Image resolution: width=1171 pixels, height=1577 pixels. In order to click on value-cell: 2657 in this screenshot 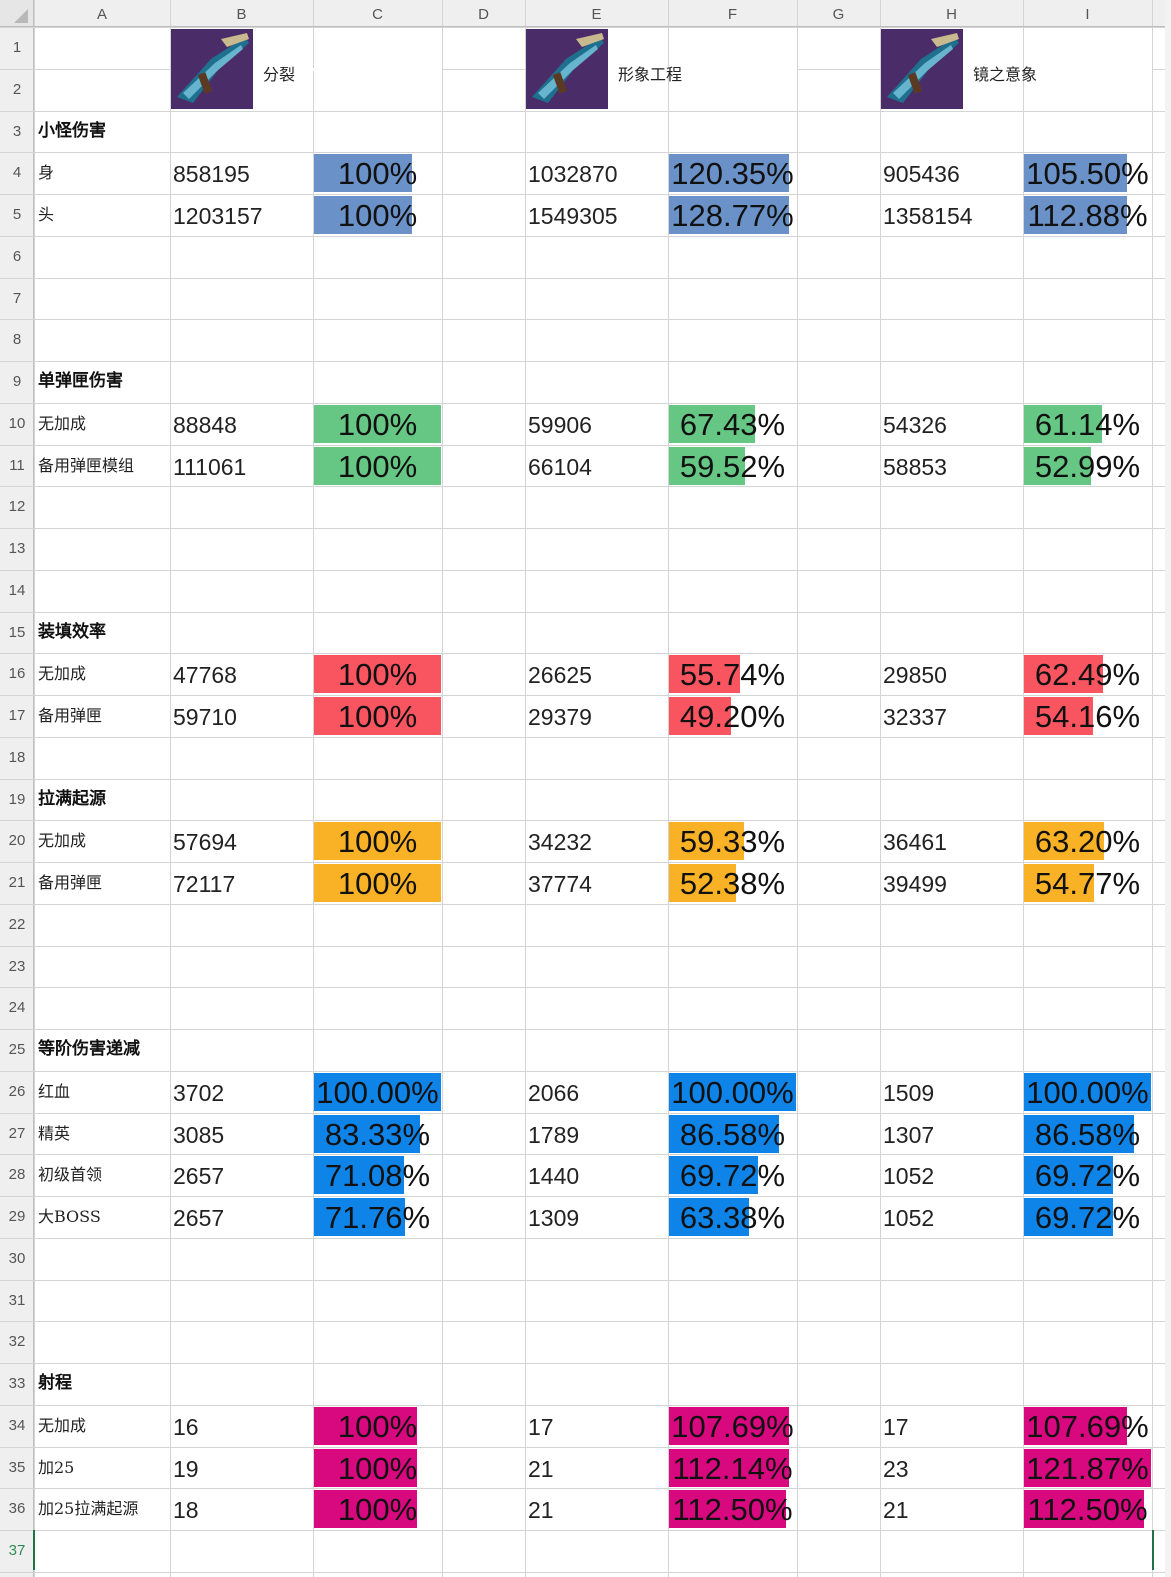, I will do `click(199, 1176)`.